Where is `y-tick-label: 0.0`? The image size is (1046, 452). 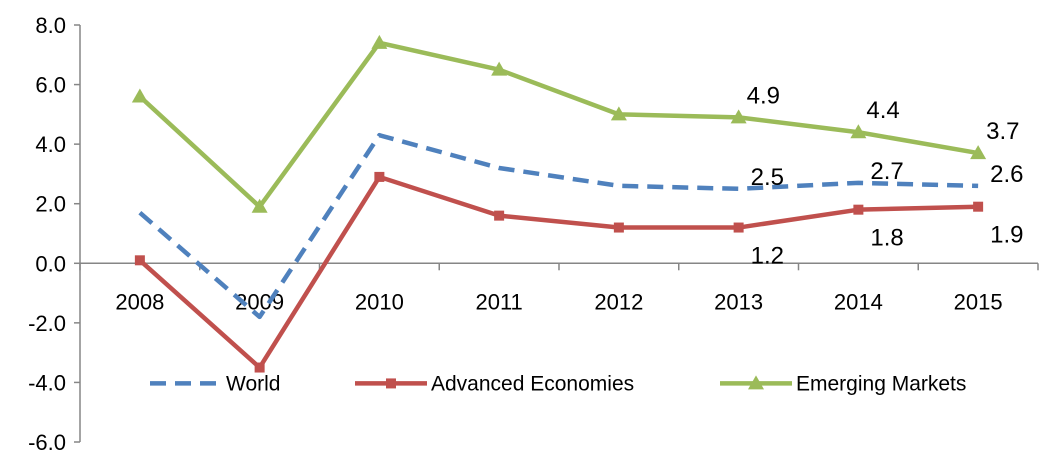
y-tick-label: 0.0 is located at coordinates (50, 263).